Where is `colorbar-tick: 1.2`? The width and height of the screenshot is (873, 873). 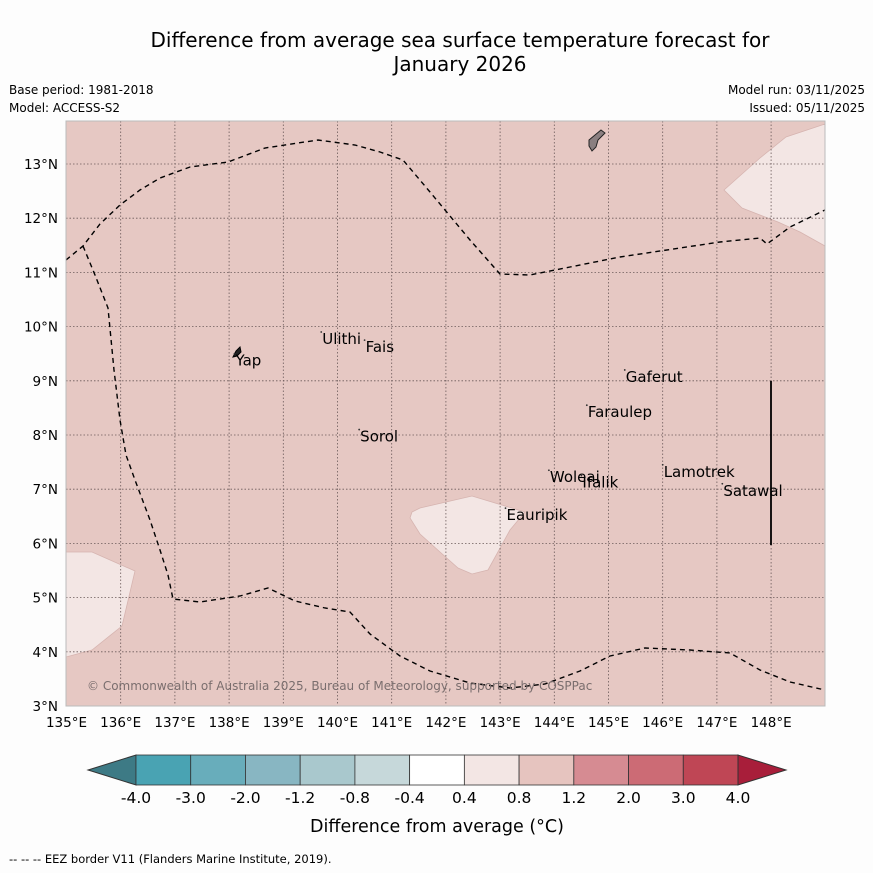 colorbar-tick: 1.2 is located at coordinates (573, 798).